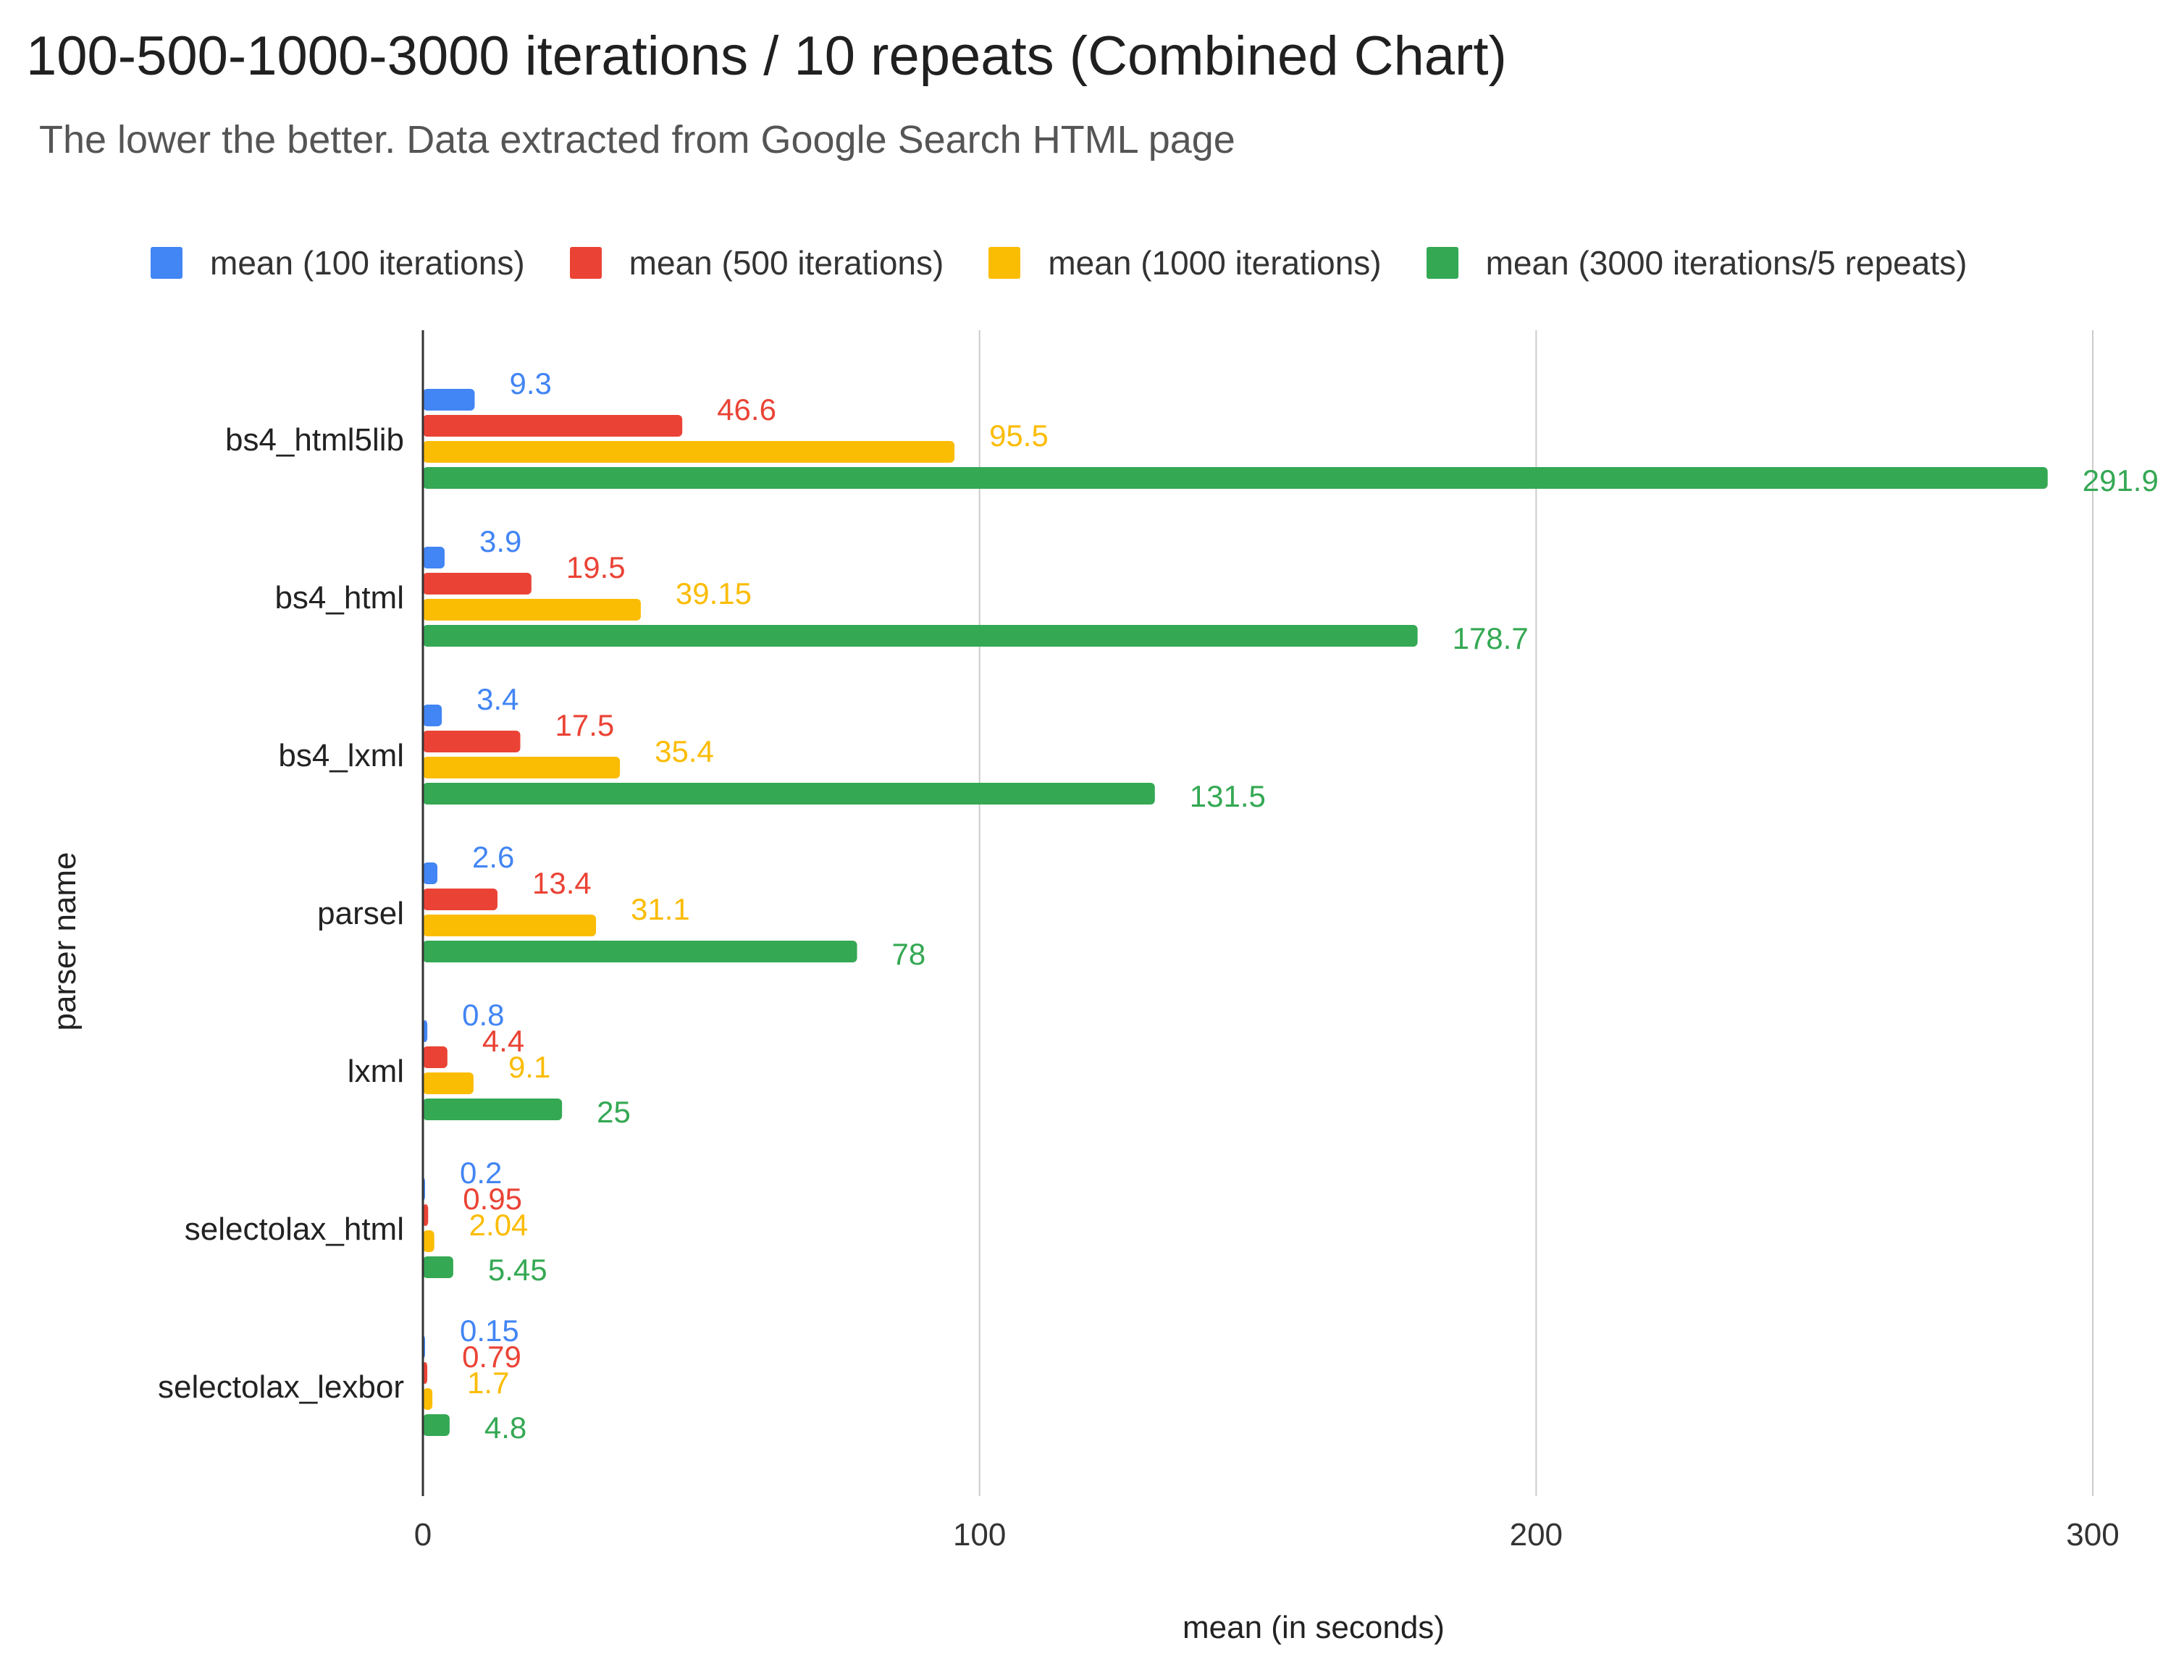  I want to click on bar-bs4-html-s3, so click(921, 636).